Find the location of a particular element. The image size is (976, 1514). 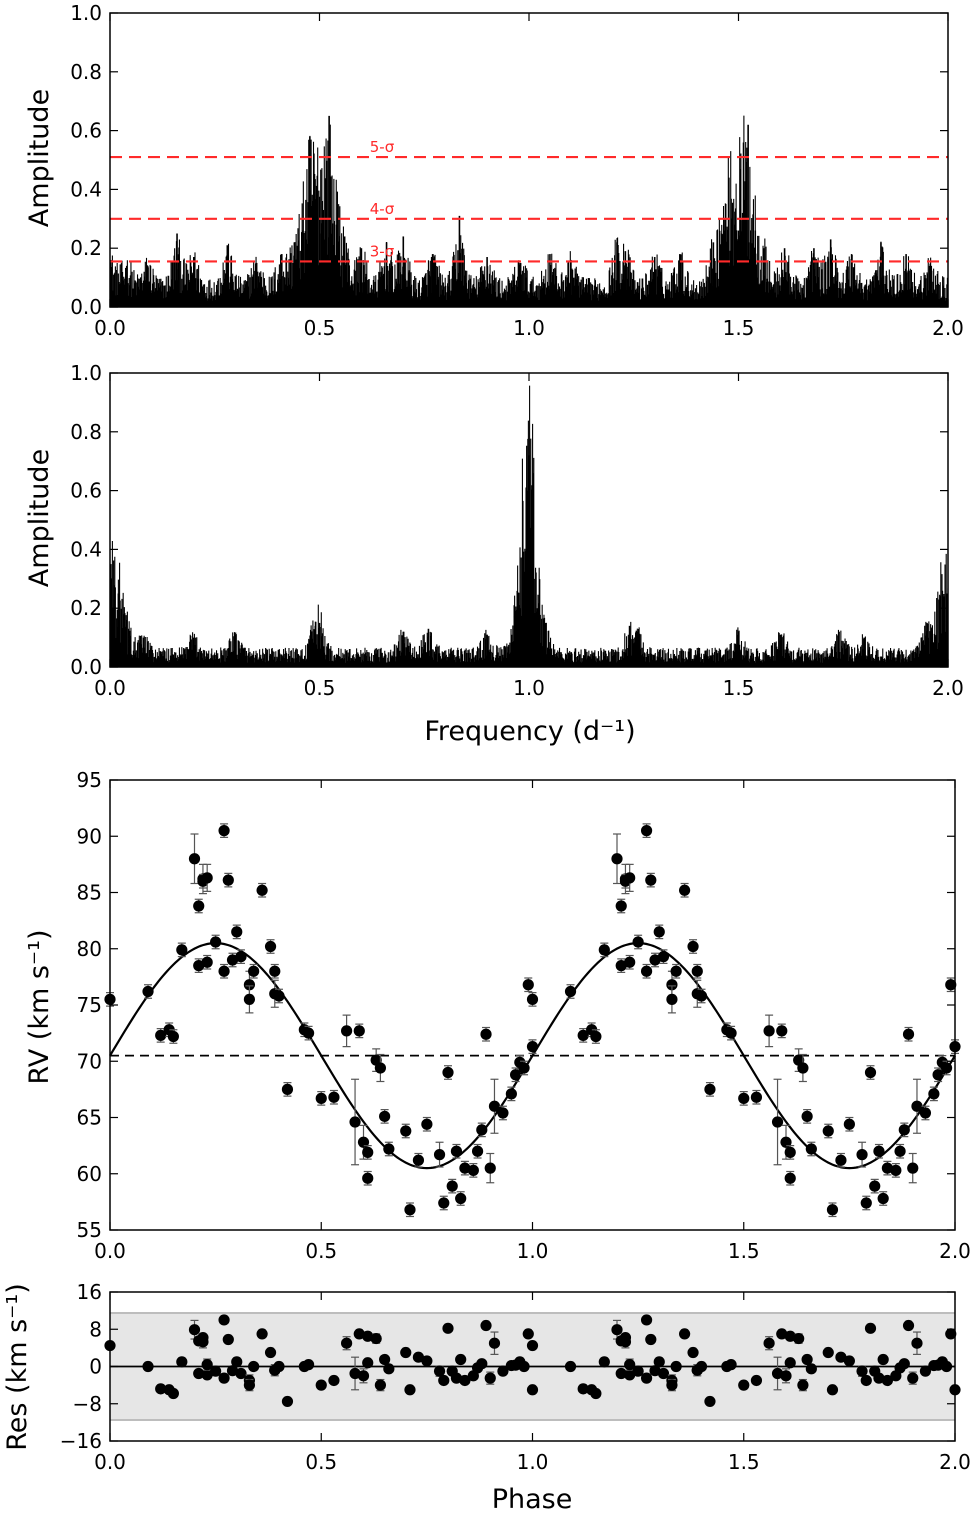

periodogram-noise is located at coordinates (529, 211).